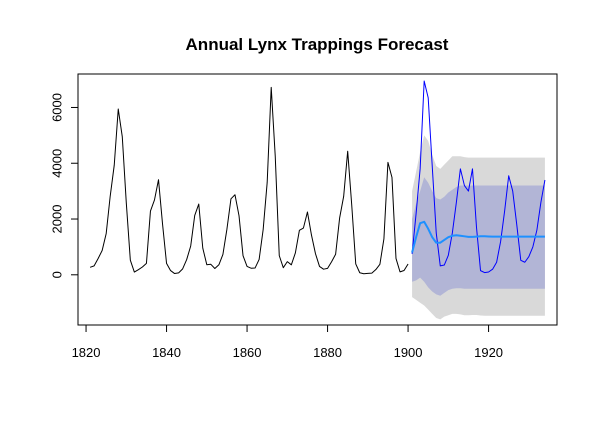  What do you see at coordinates (56, 107) in the screenshot?
I see `y-tick-label: 6000` at bounding box center [56, 107].